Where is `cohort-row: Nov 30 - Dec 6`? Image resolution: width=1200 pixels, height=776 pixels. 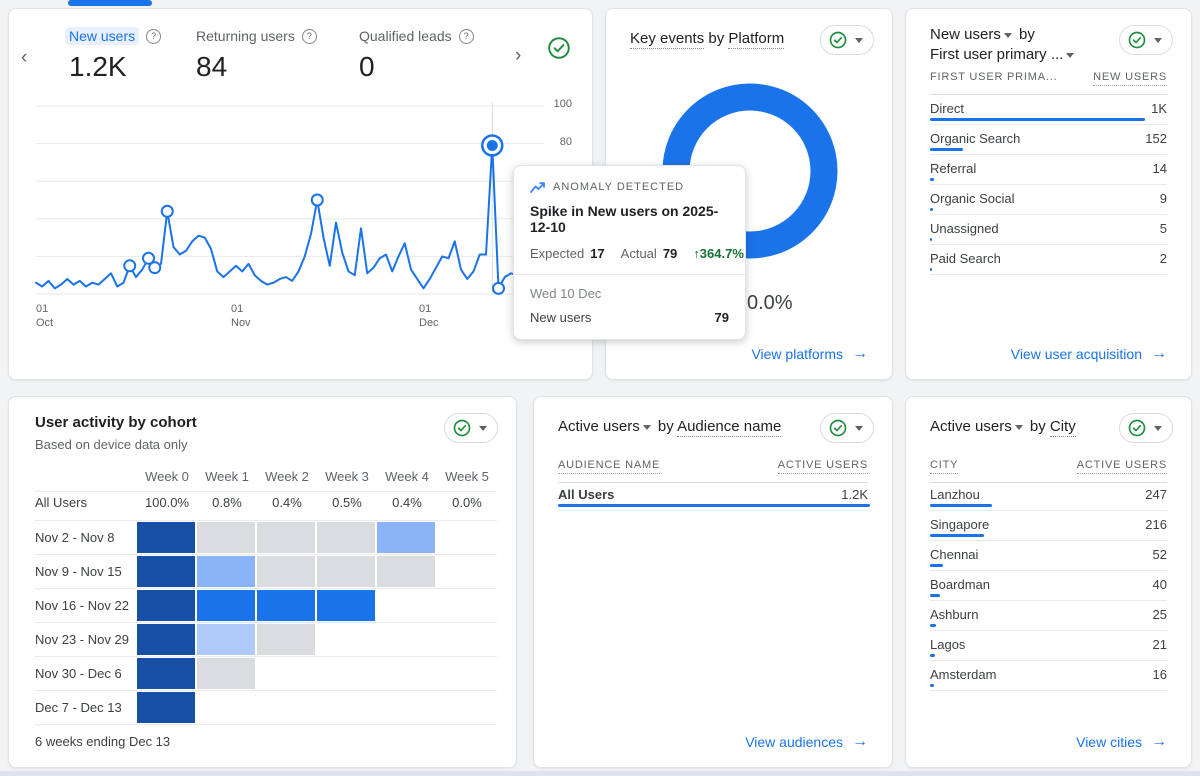
cohort-row: Nov 30 - Dec 6 is located at coordinates (266, 674).